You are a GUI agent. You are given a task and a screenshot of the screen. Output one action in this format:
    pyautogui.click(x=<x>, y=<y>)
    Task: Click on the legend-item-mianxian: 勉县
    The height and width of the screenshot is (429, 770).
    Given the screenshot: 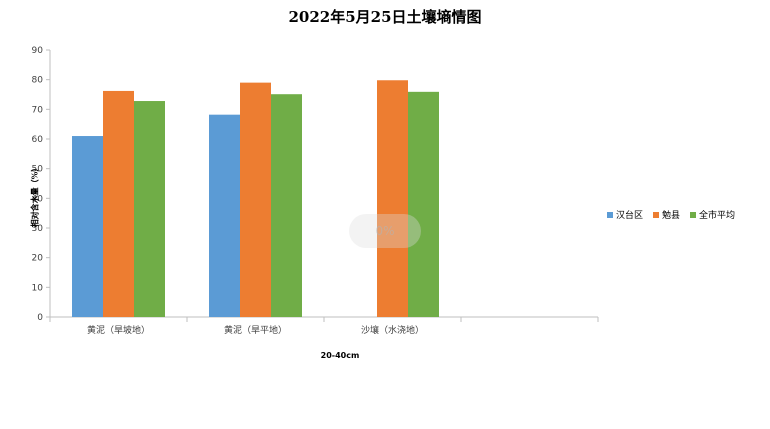 What is the action you would take?
    pyautogui.click(x=666, y=214)
    